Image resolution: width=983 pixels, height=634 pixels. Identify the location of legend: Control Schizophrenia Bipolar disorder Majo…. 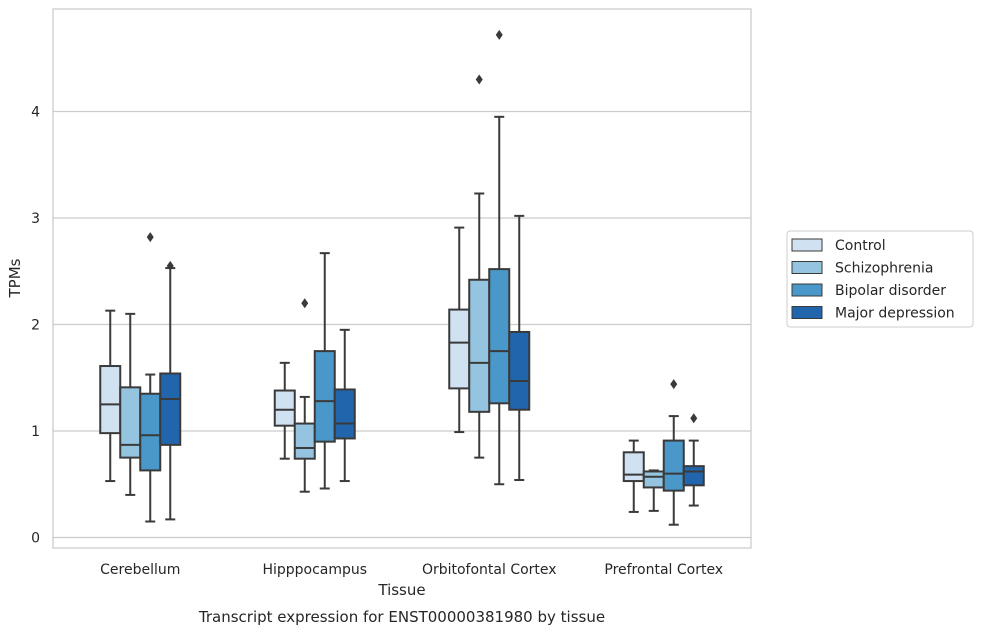
(880, 279).